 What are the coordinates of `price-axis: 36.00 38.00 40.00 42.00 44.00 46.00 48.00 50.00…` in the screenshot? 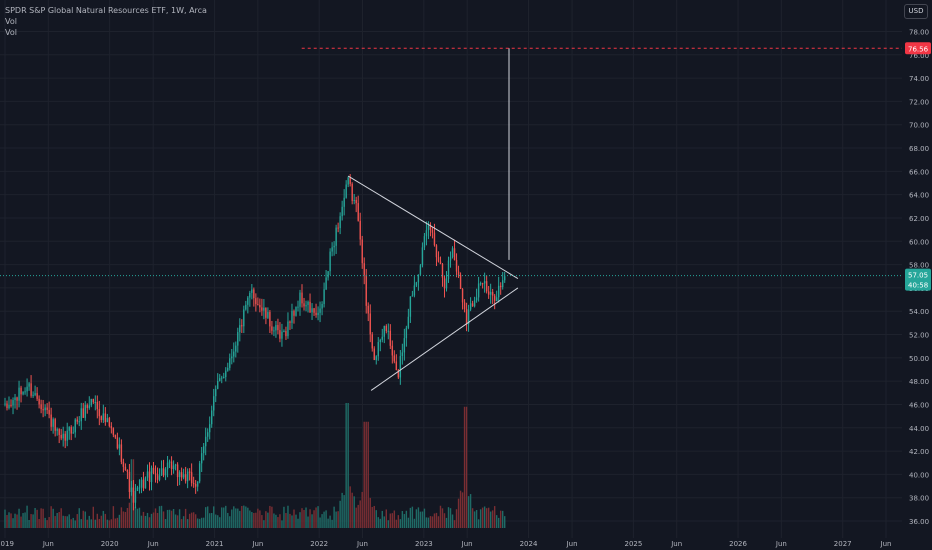 It's located at (917, 275).